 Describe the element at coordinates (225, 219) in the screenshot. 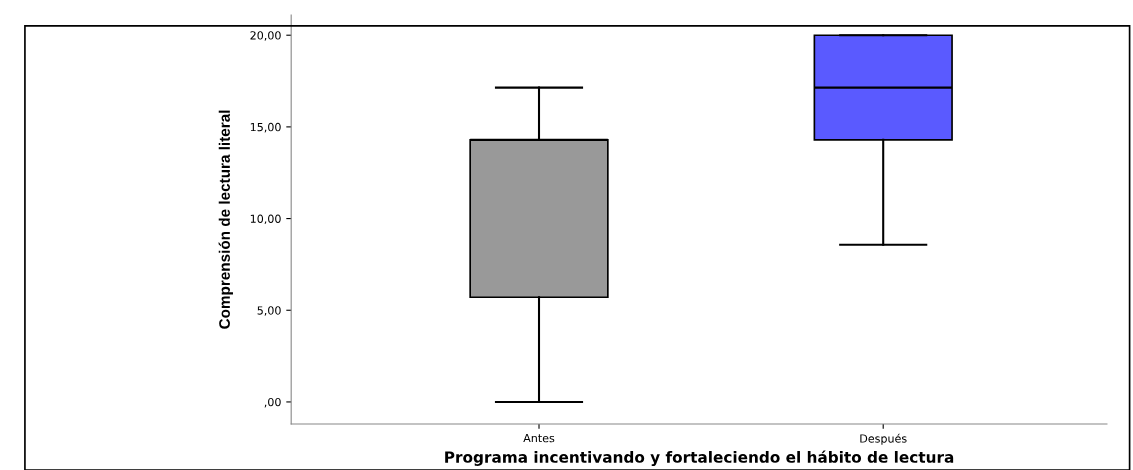

I see `y-axis-title: Comprensión de lectura literal` at that location.